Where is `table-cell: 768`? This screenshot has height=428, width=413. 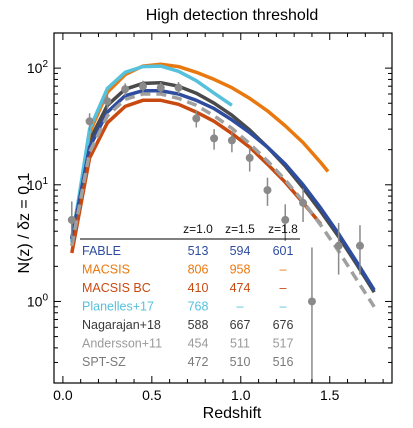 table-cell: 768 is located at coordinates (198, 307).